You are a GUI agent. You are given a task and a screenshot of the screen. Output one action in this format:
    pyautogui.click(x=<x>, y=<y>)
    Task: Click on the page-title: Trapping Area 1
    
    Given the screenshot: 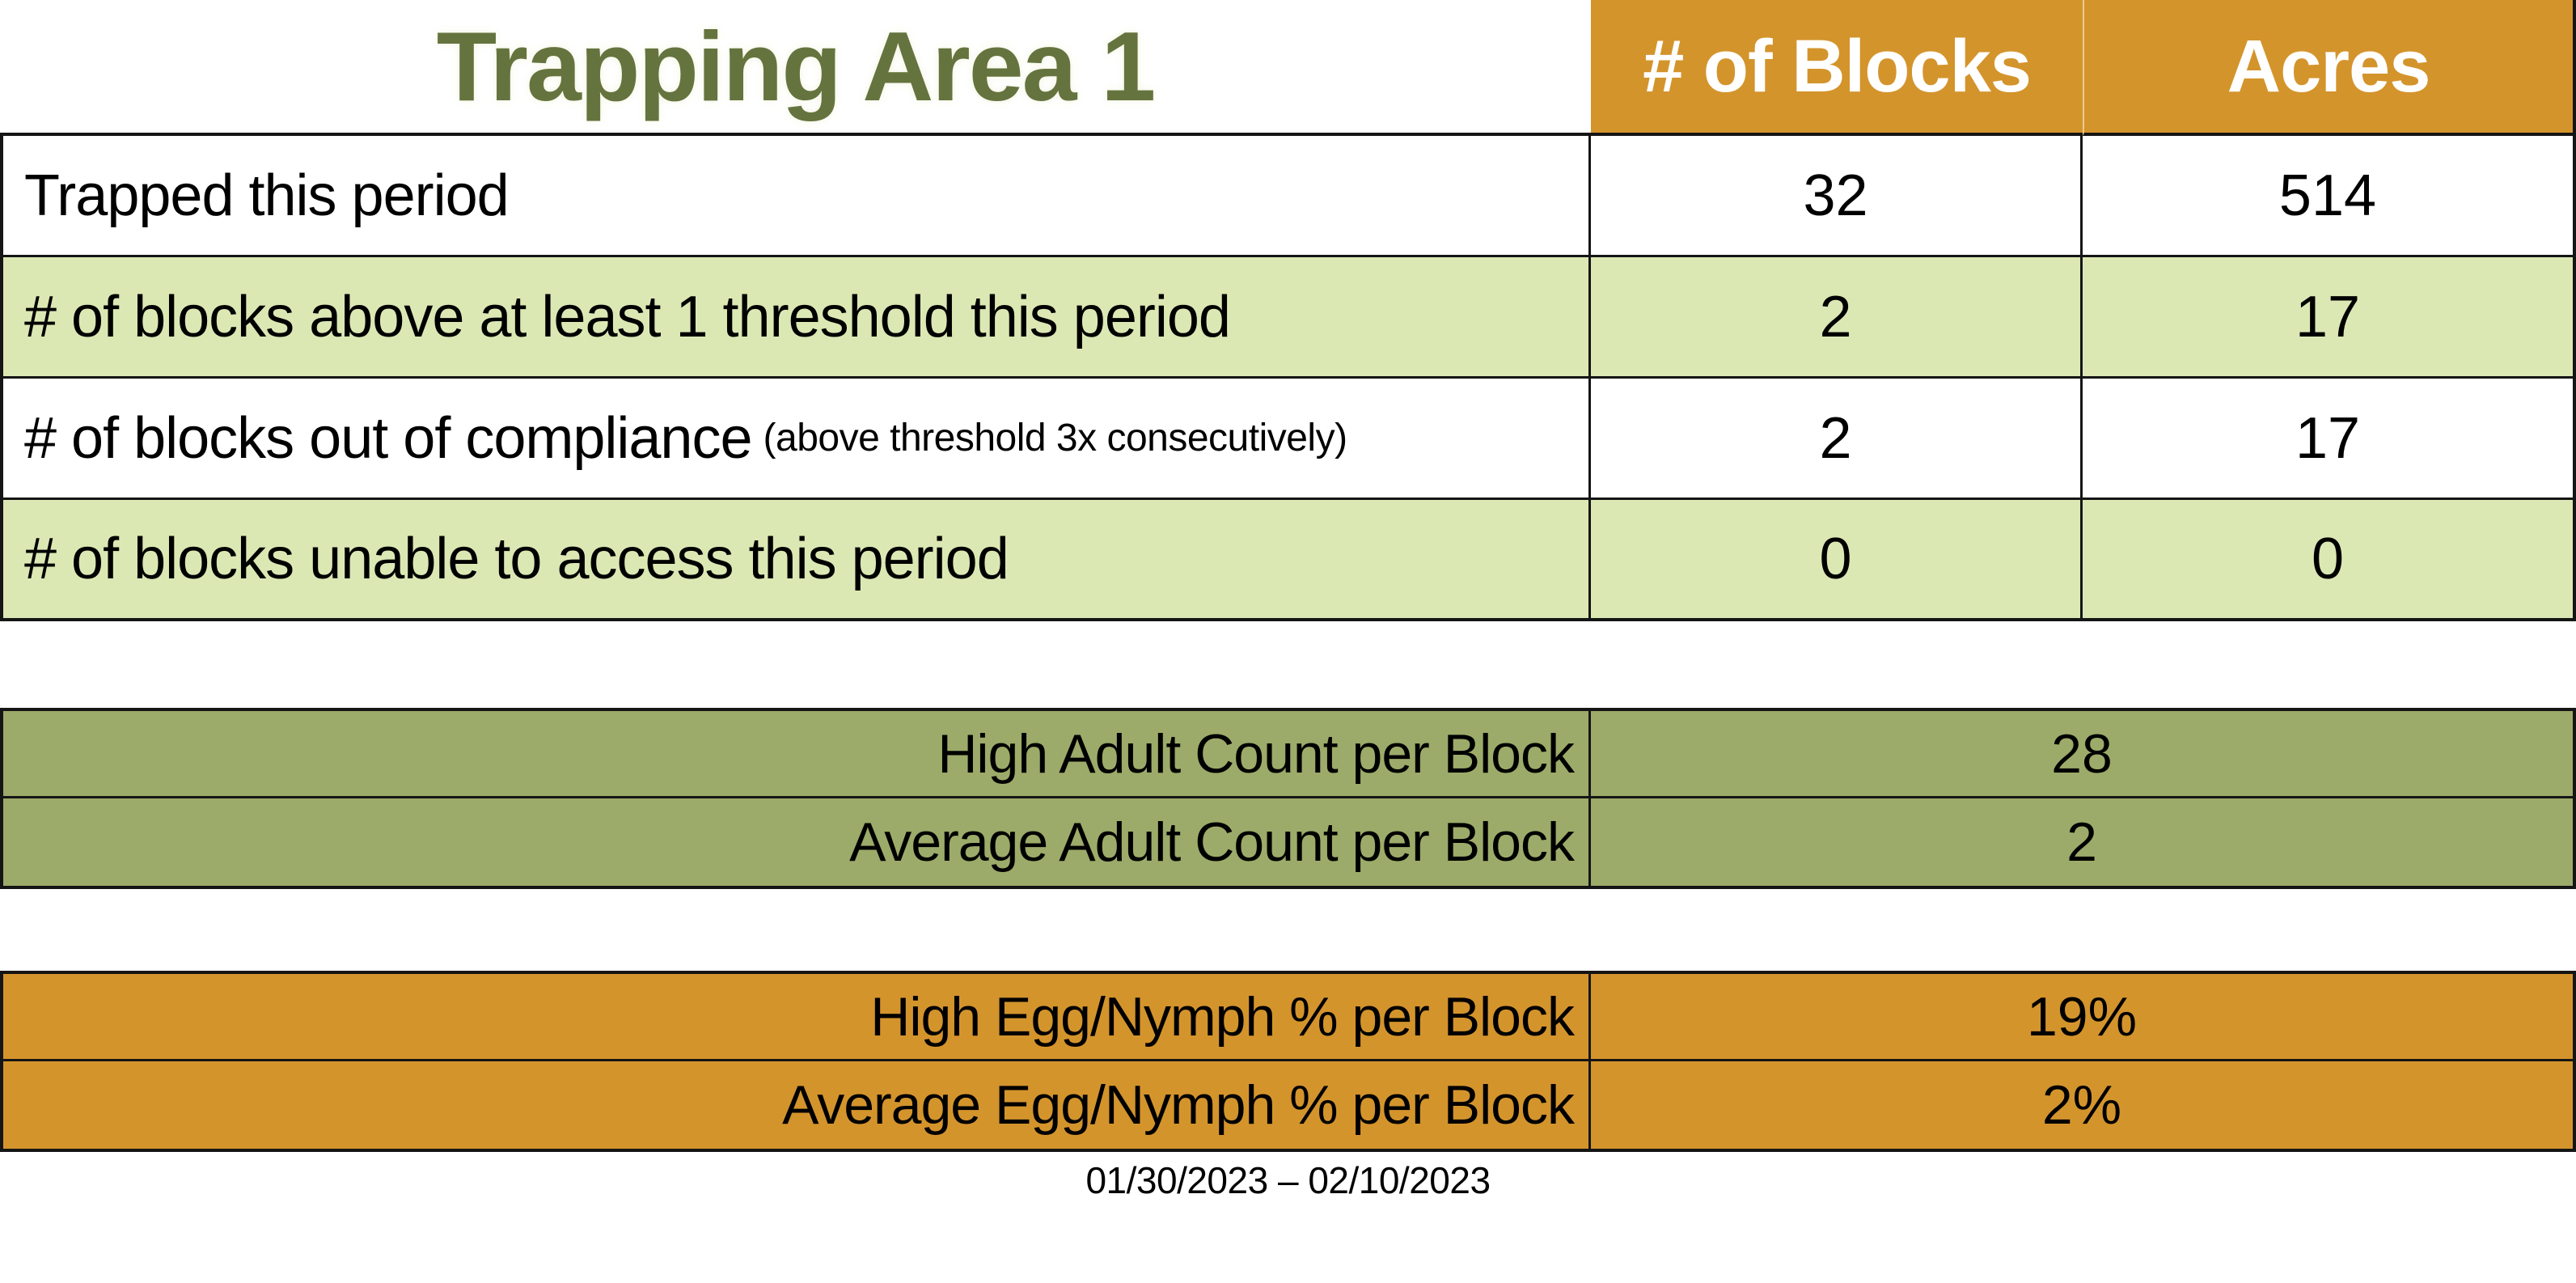 What is the action you would take?
    pyautogui.click(x=797, y=66)
    